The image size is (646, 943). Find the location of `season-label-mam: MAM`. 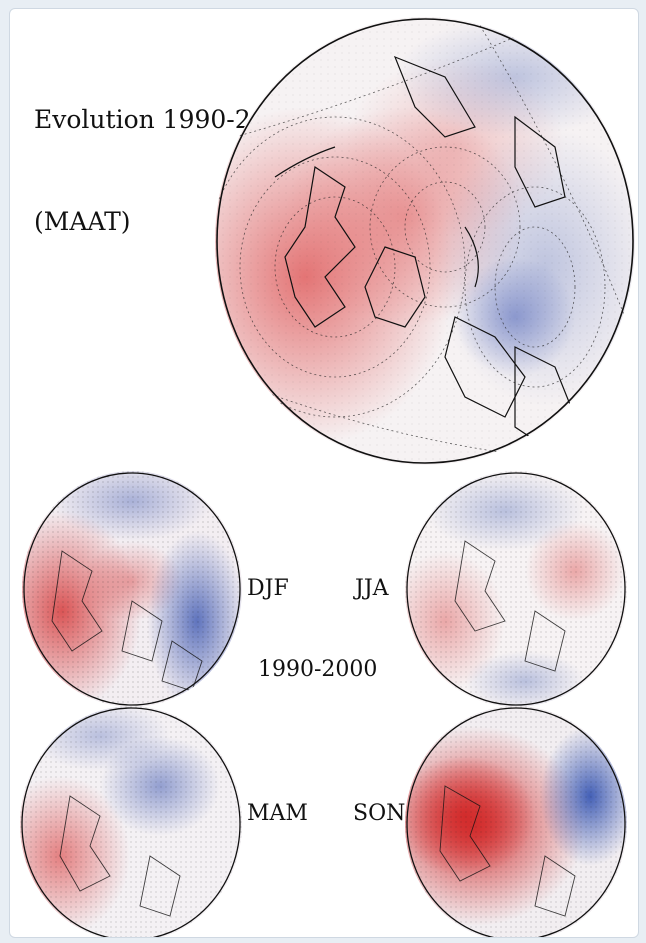

season-label-mam: MAM is located at coordinates (277, 813).